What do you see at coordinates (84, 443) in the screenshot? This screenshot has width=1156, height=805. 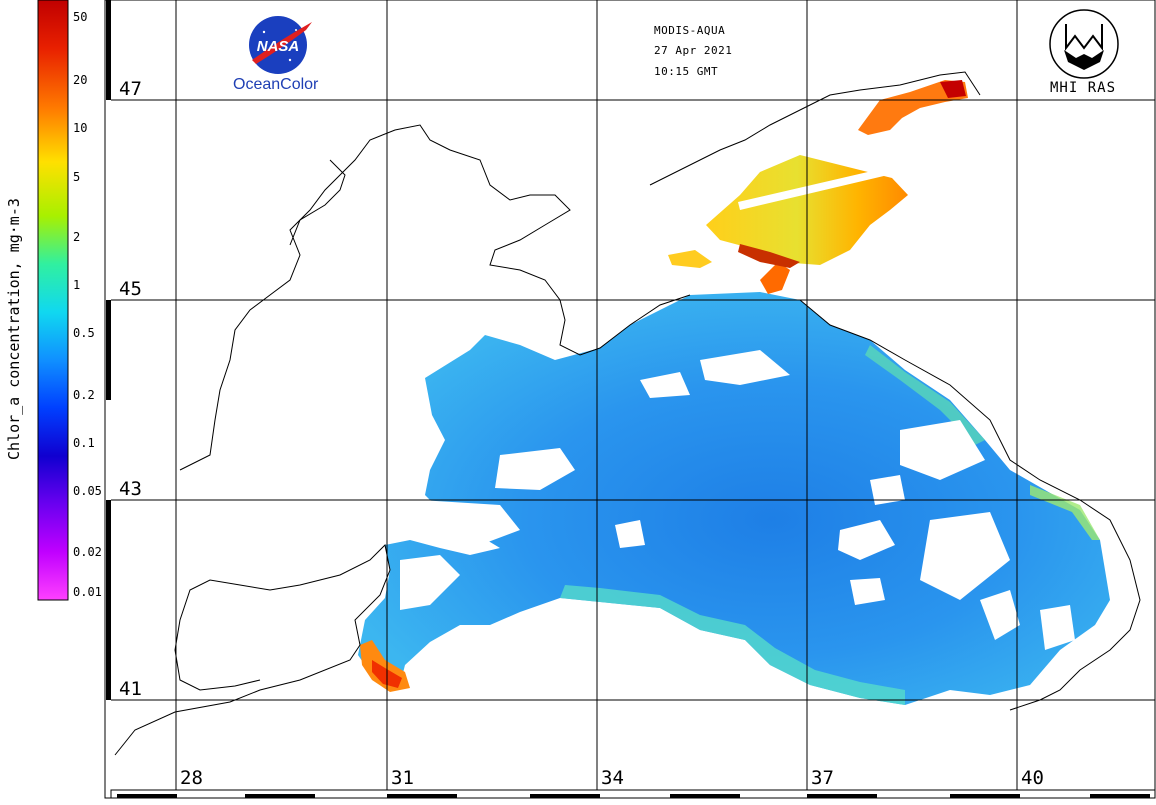 I see `legend-tick: 0.1` at bounding box center [84, 443].